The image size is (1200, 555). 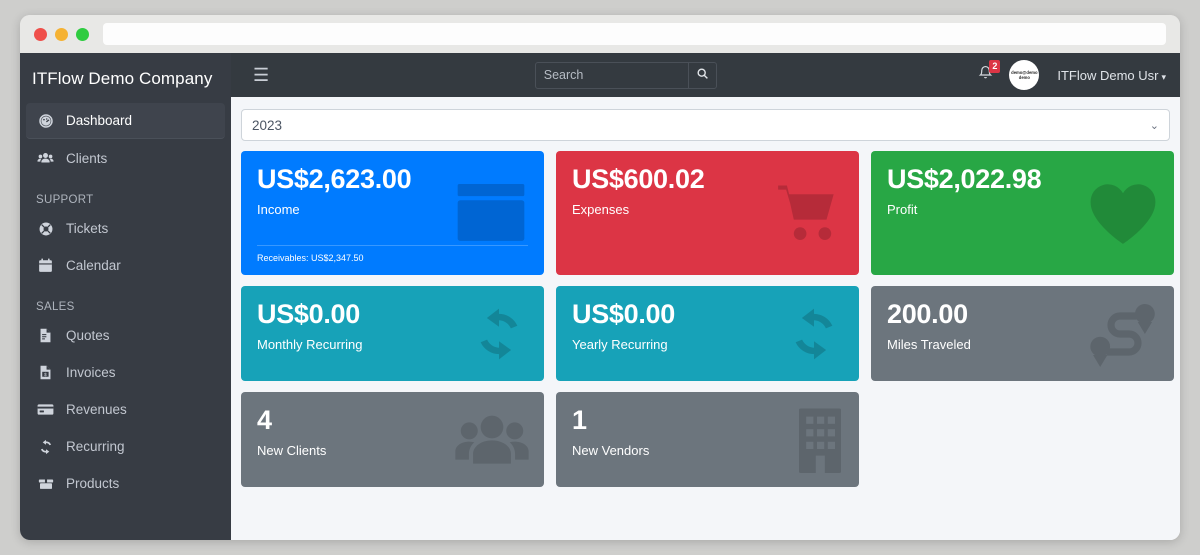 I want to click on card-row-3-spacer, so click(x=1022, y=439).